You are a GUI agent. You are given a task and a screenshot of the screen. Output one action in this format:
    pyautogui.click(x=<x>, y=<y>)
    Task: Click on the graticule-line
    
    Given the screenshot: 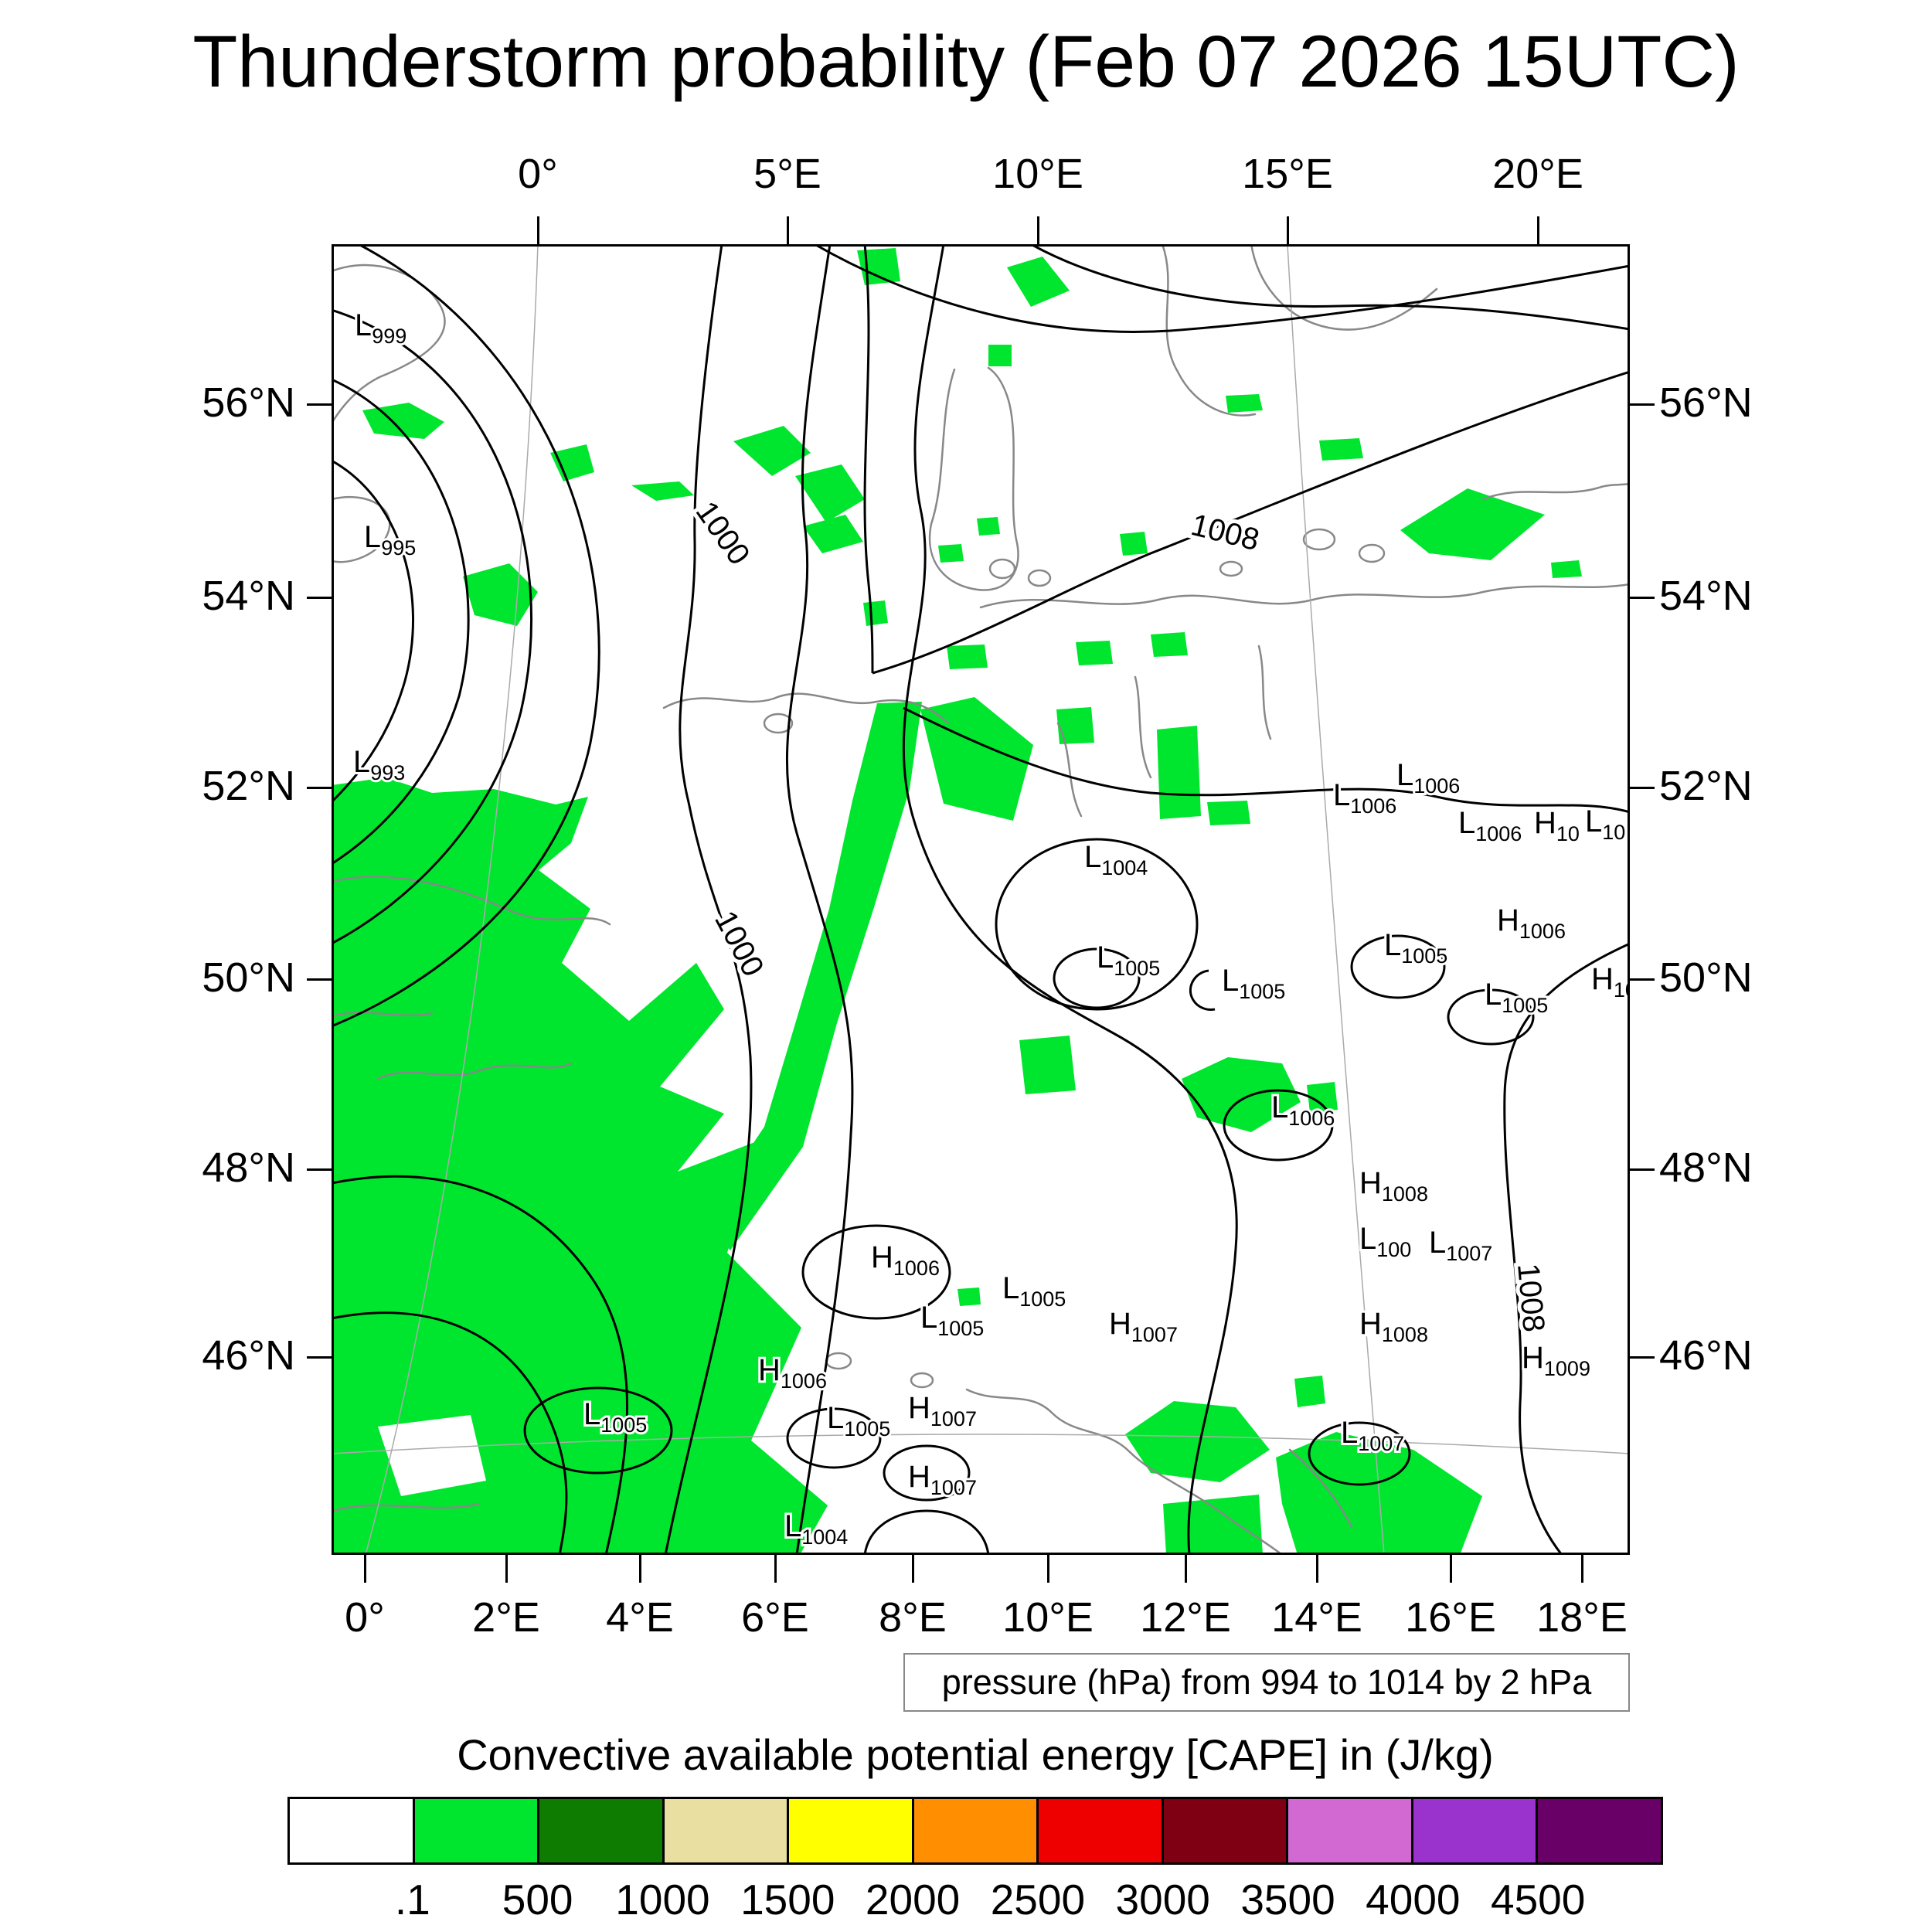 What is the action you would take?
    pyautogui.click(x=452, y=900)
    